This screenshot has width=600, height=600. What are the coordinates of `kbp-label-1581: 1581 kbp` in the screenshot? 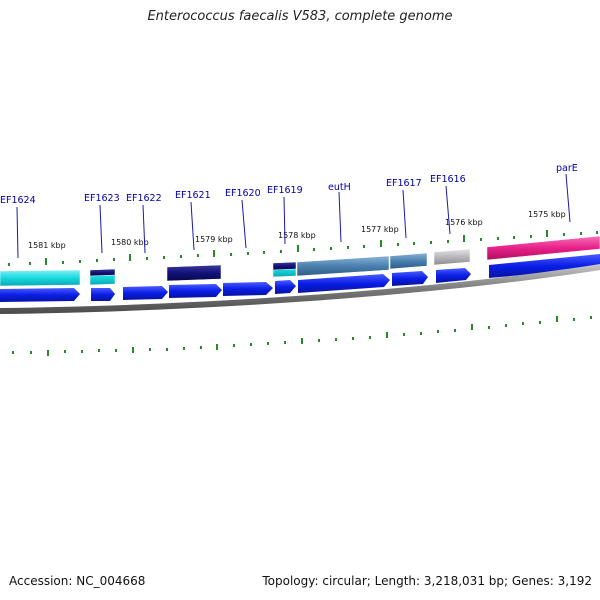 It's located at (47, 245).